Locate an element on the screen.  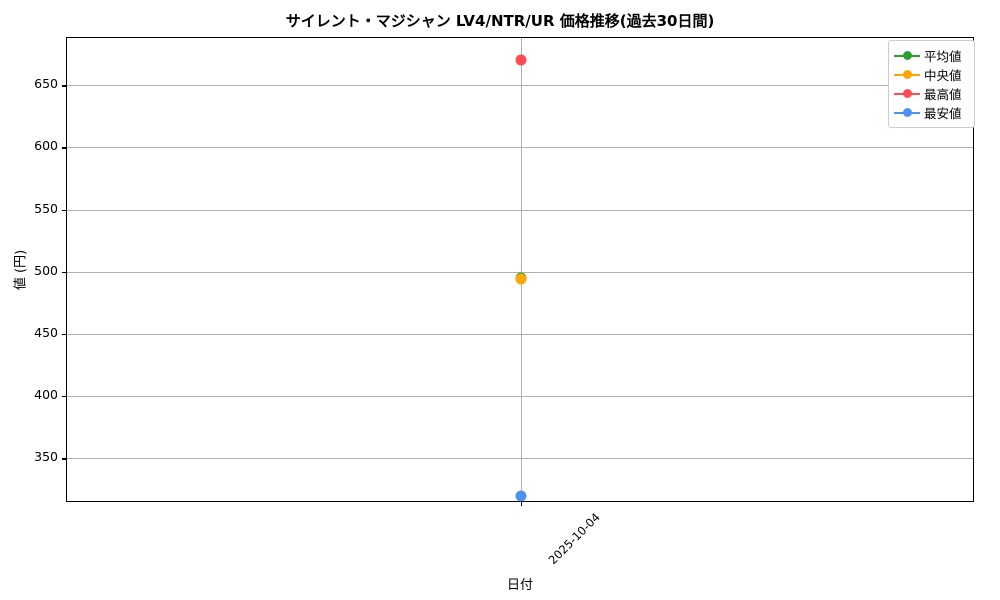
legend-item: 最安値 is located at coordinates (931, 112).